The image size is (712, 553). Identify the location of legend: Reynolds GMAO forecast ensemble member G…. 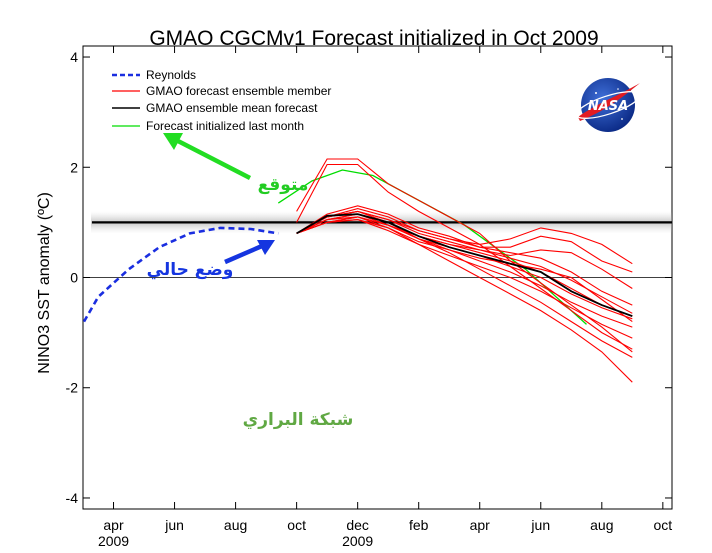
(221, 100).